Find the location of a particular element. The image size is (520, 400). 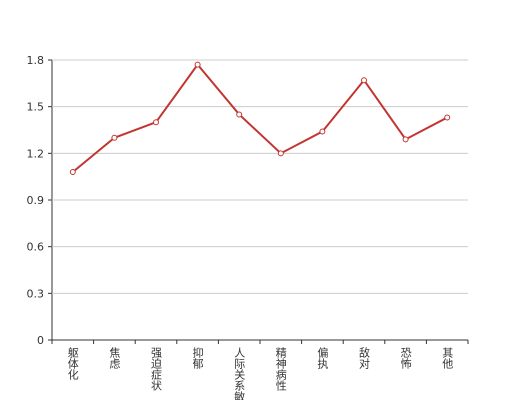

x-tick-label: 其他 is located at coordinates (447, 358).